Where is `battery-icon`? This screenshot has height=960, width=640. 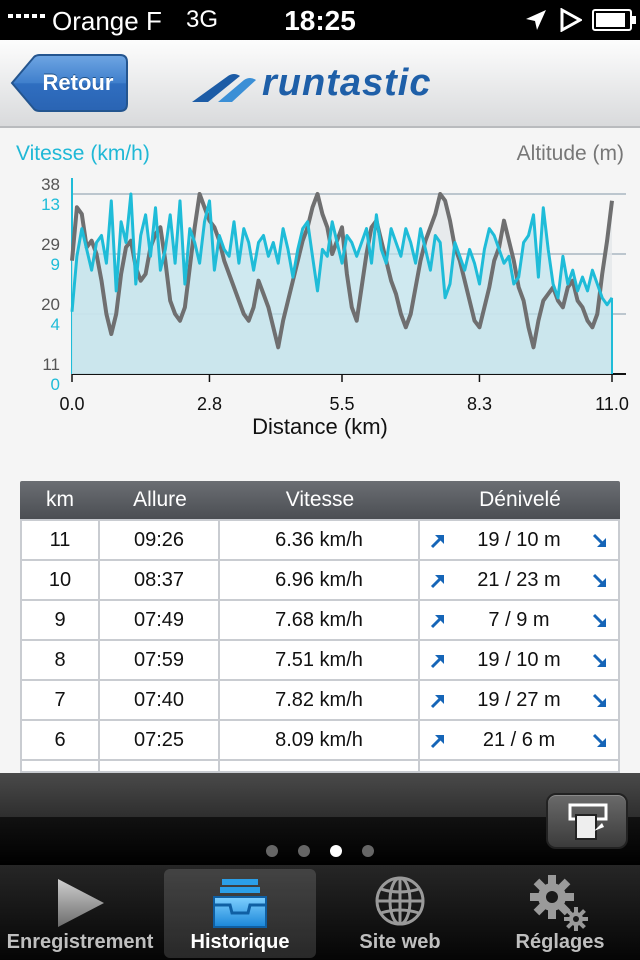 battery-icon is located at coordinates (614, 20).